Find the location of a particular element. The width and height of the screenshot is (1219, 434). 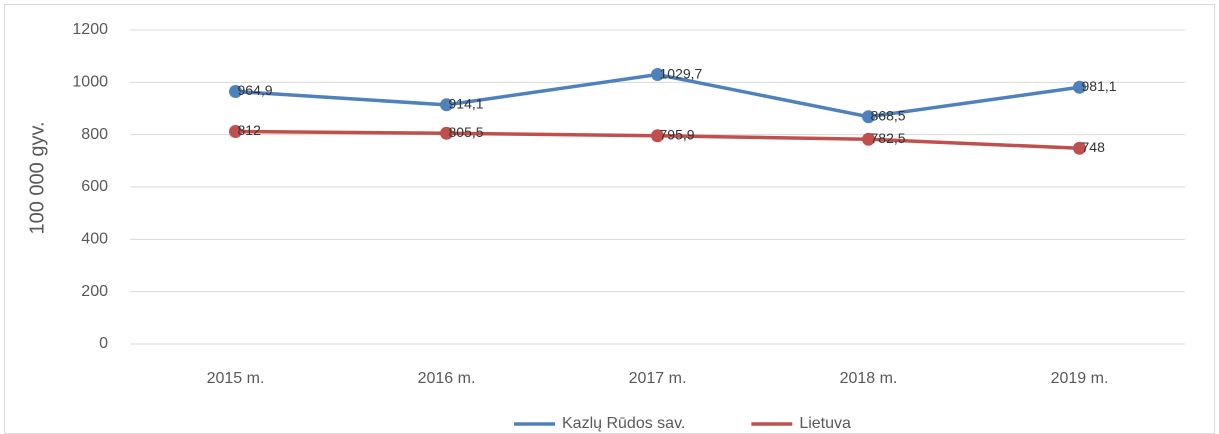

legend-label: Kazlų Rūdos sav. is located at coordinates (623, 423).